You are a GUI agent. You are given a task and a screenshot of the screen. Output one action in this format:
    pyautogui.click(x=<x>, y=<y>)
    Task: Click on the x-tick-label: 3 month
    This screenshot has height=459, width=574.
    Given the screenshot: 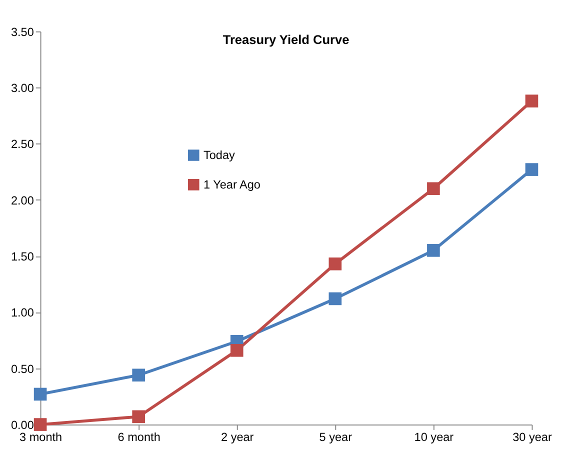 What is the action you would take?
    pyautogui.click(x=41, y=437)
    